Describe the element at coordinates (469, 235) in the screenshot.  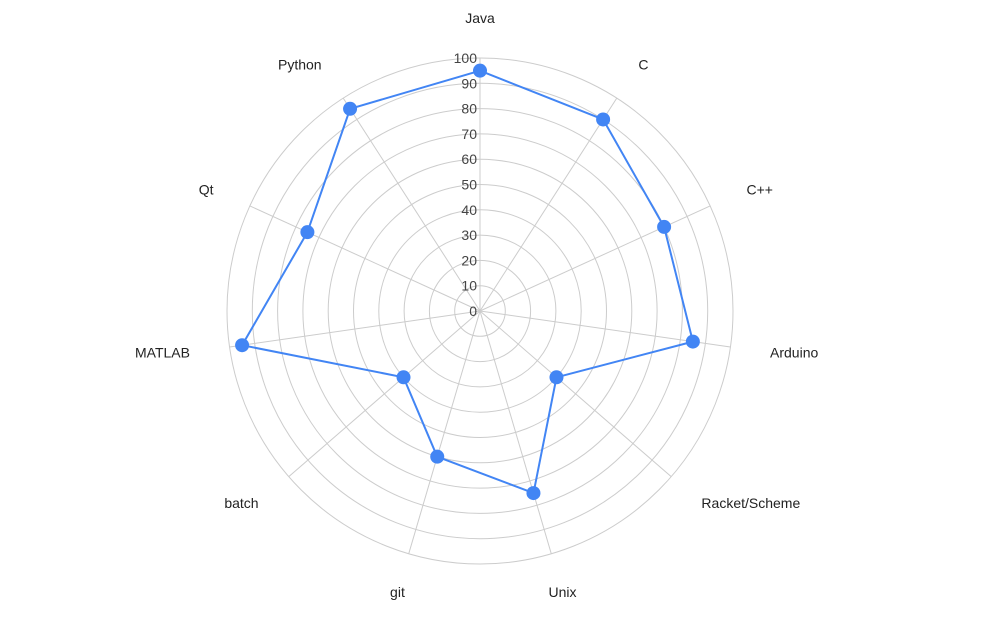
I see `radial-tick-label: 30` at that location.